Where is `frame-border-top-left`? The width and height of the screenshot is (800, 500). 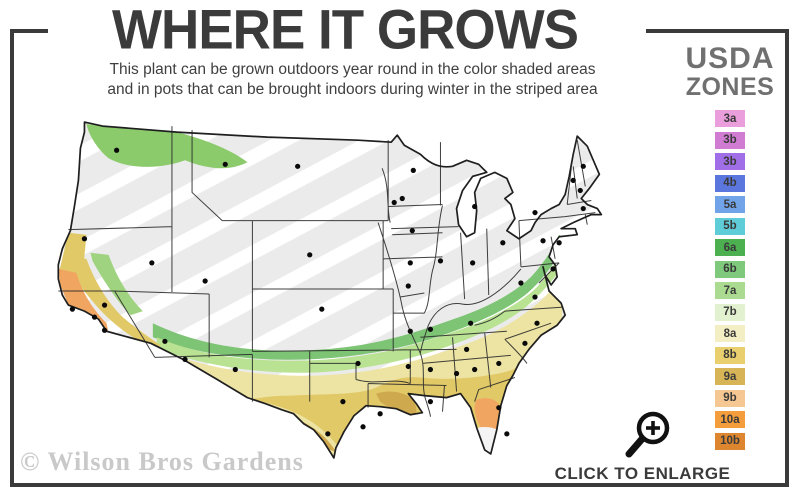
frame-border-top-left is located at coordinates (29, 31).